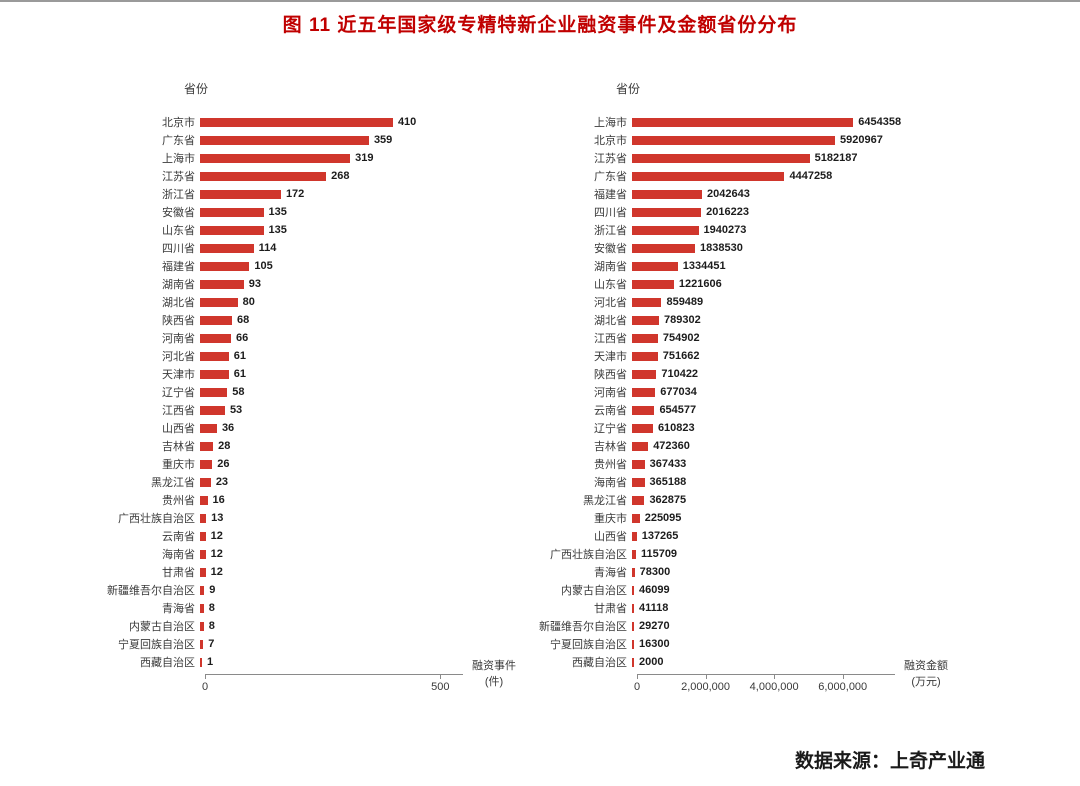 This screenshot has height=786, width=1080. I want to click on bar-row: 浙江省 1940273, so click(709, 230).